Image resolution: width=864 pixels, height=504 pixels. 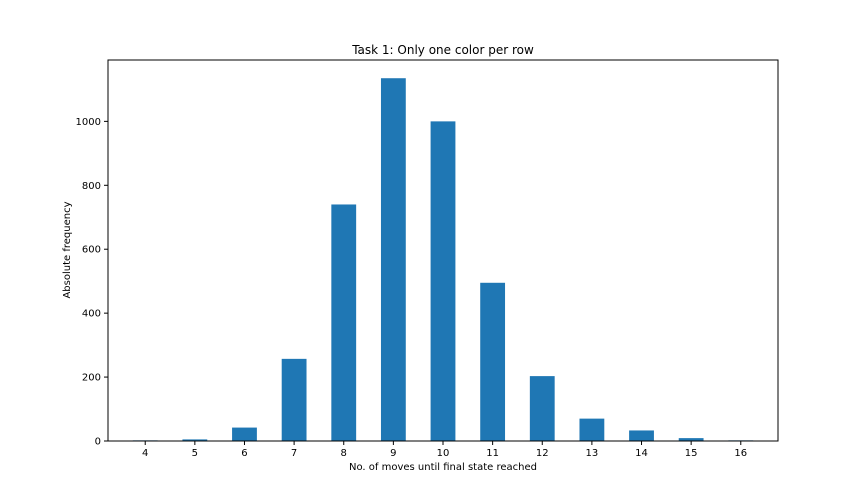 What do you see at coordinates (195, 453) in the screenshot?
I see `x-tick-label-5: 5` at bounding box center [195, 453].